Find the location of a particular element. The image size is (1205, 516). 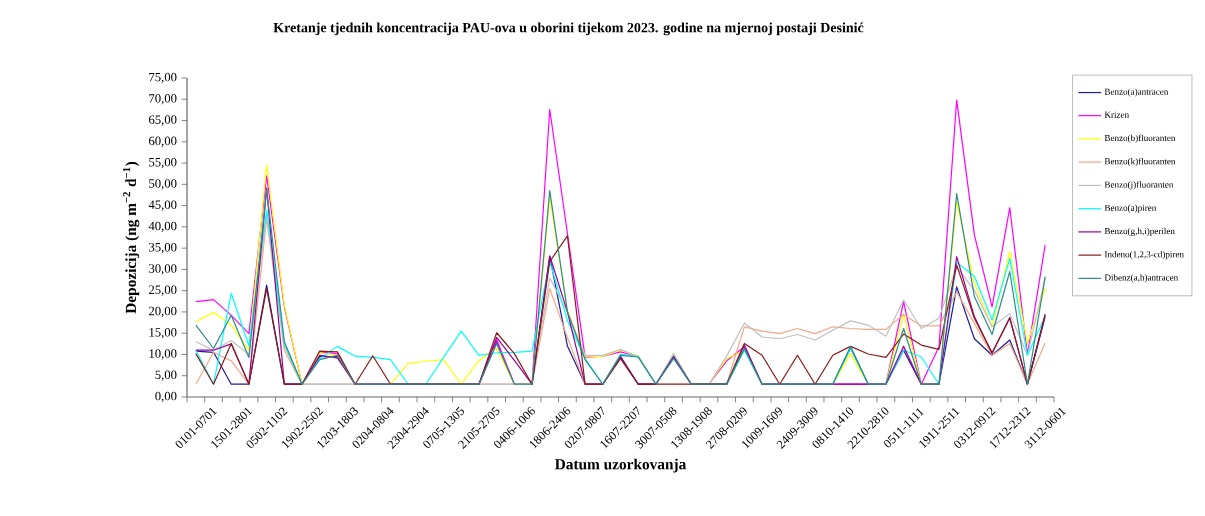

legend-label: Indeno(1,2,3-cd)piren is located at coordinates (1144, 255).